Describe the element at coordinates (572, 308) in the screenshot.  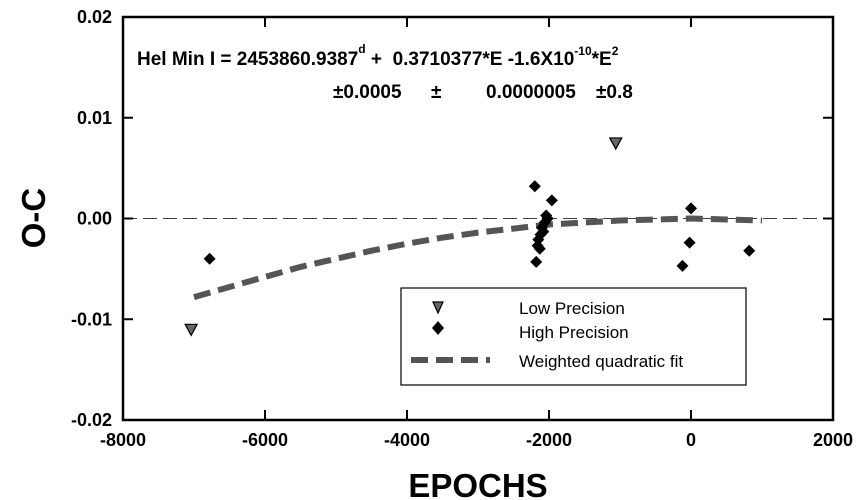
I see `legend-label-low-precision: Low Precision` at that location.